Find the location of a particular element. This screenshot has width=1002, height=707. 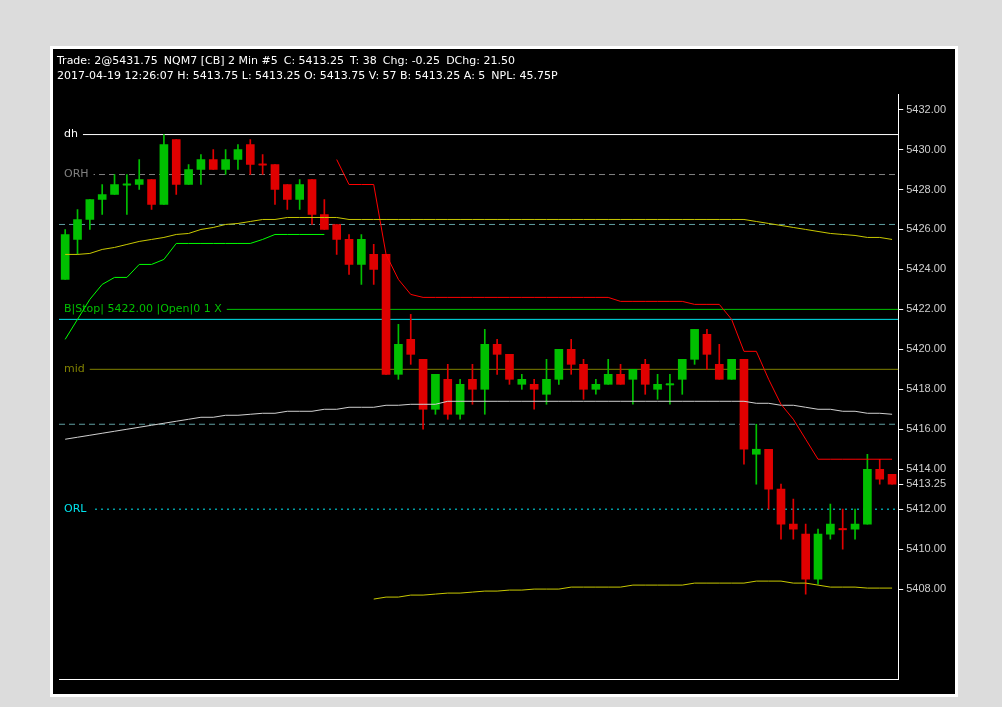

ref-line-label: ORL is located at coordinates (76, 509).